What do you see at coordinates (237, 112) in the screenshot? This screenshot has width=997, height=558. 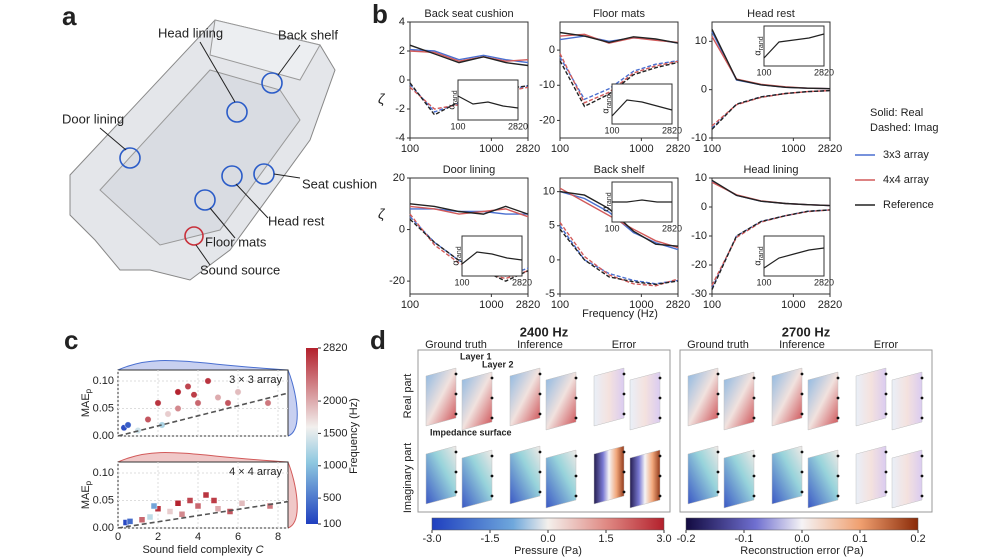 I see `marker` at bounding box center [237, 112].